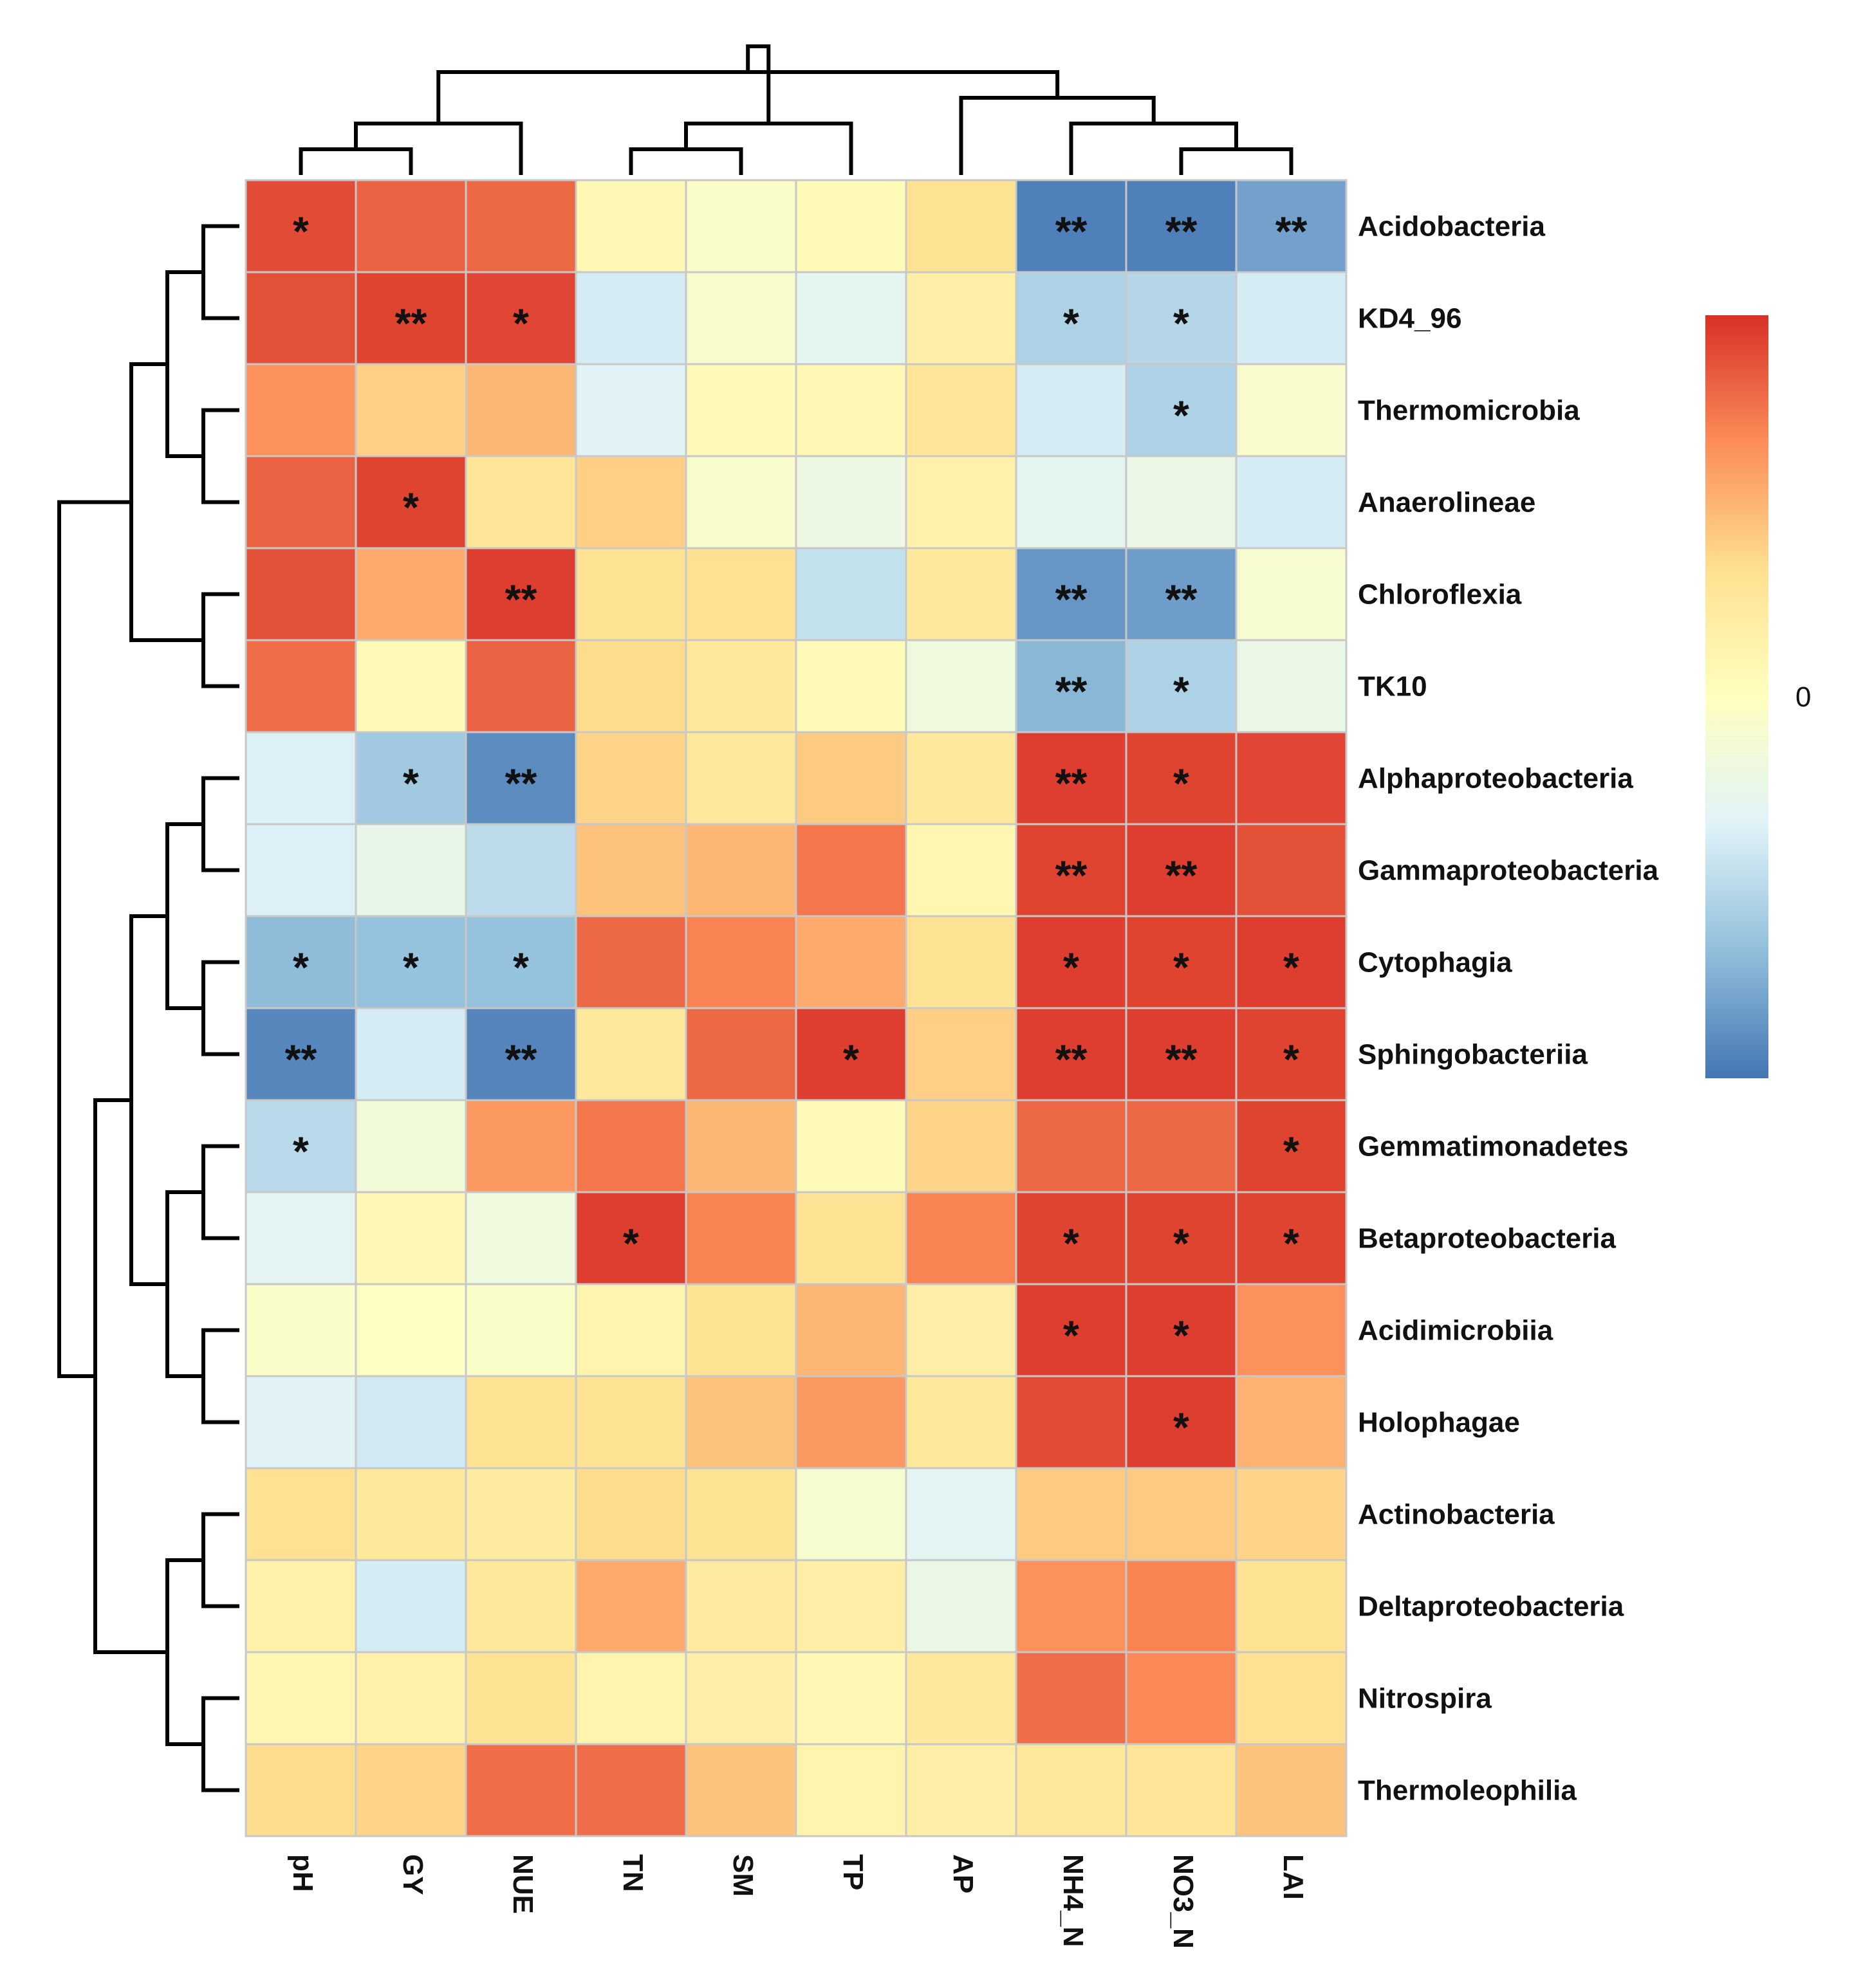 The height and width of the screenshot is (1988, 1854). What do you see at coordinates (1737, 696) in the screenshot?
I see `color-legend-bar` at bounding box center [1737, 696].